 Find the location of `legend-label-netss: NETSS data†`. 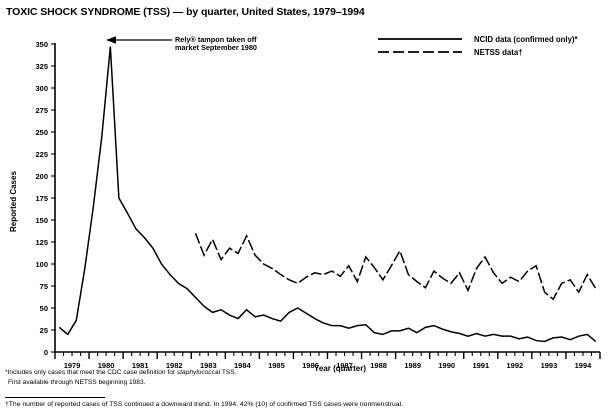

legend-label-netss: NETSS data† is located at coordinates (498, 52).